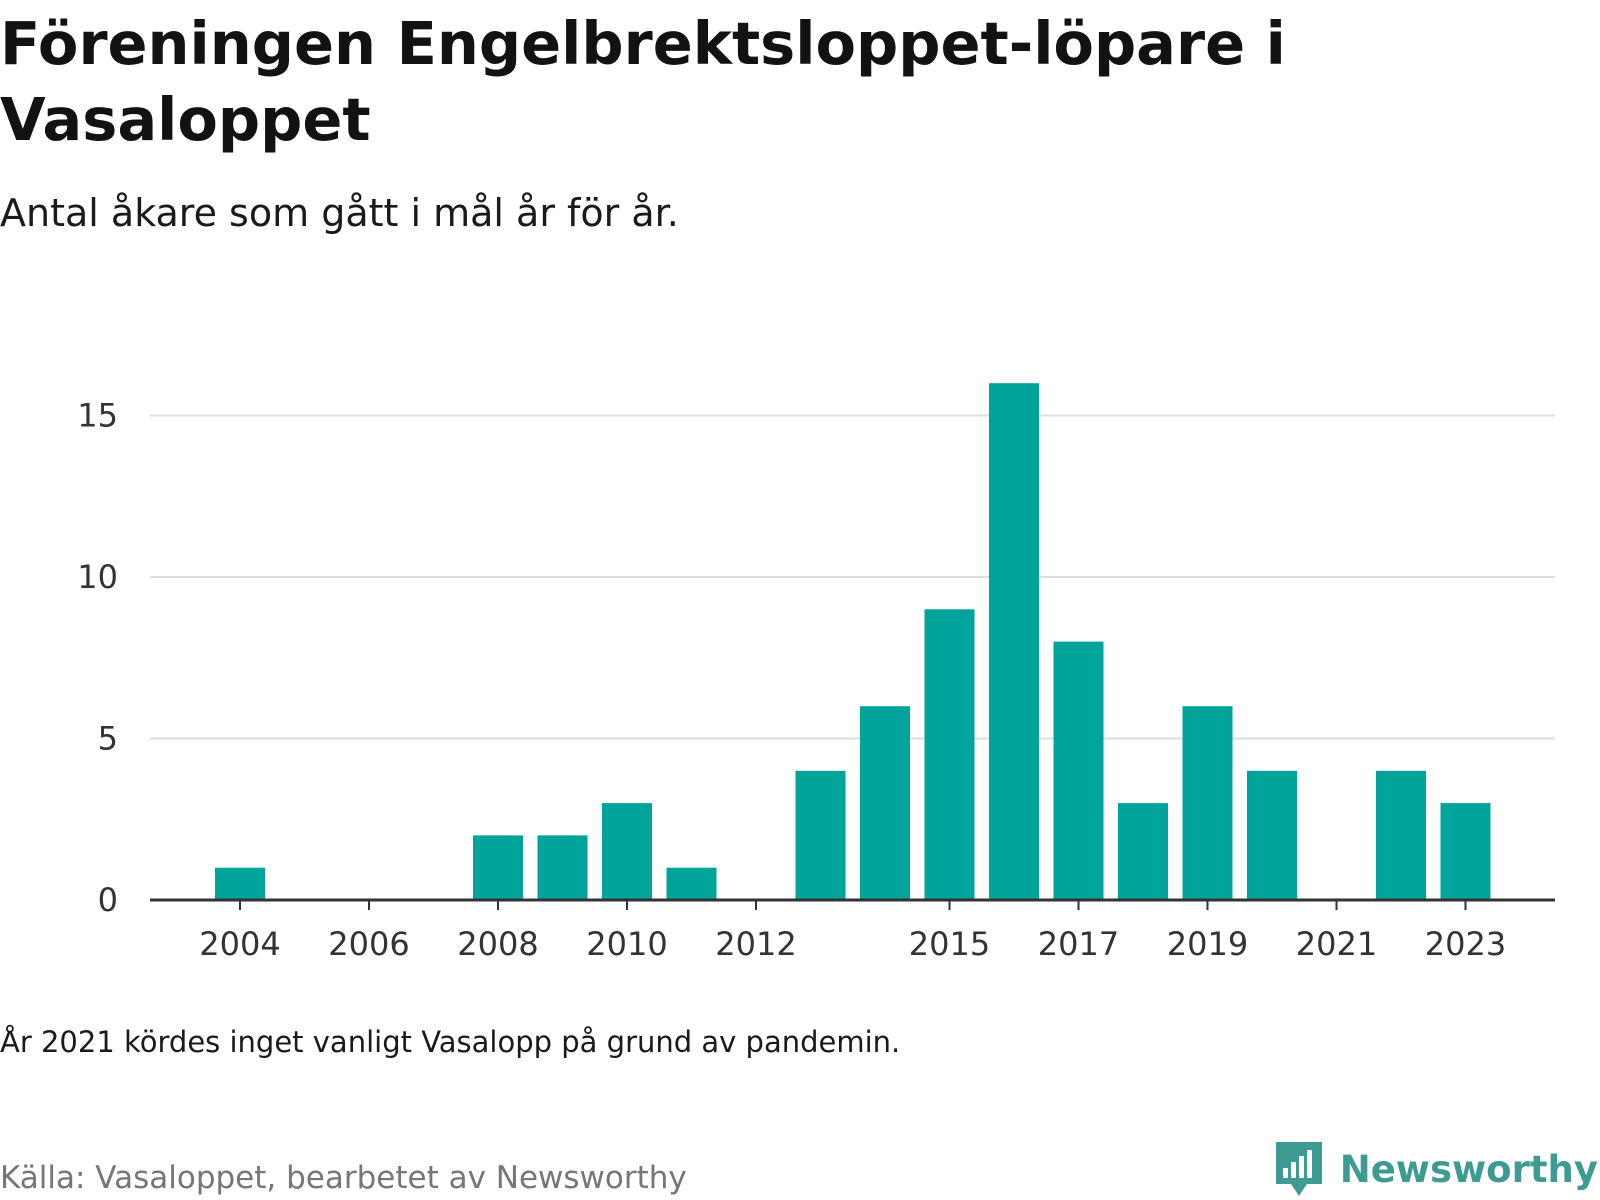 The height and width of the screenshot is (1200, 1600). What do you see at coordinates (1298, 1169) in the screenshot?
I see `newsworthy-logo-icon` at bounding box center [1298, 1169].